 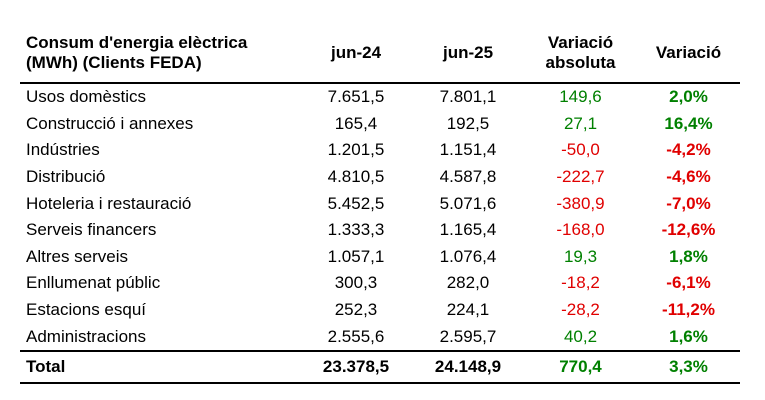 I want to click on row-abs: 149,6, so click(x=580, y=97).